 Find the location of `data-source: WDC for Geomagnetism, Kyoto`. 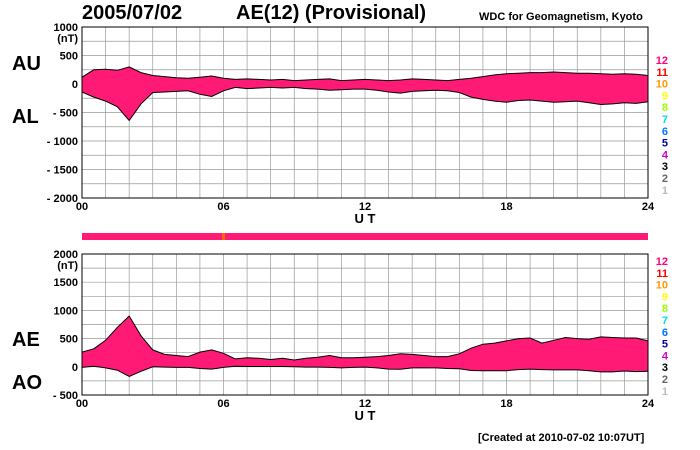

data-source: WDC for Geomagnetism, Kyoto is located at coordinates (561, 17).